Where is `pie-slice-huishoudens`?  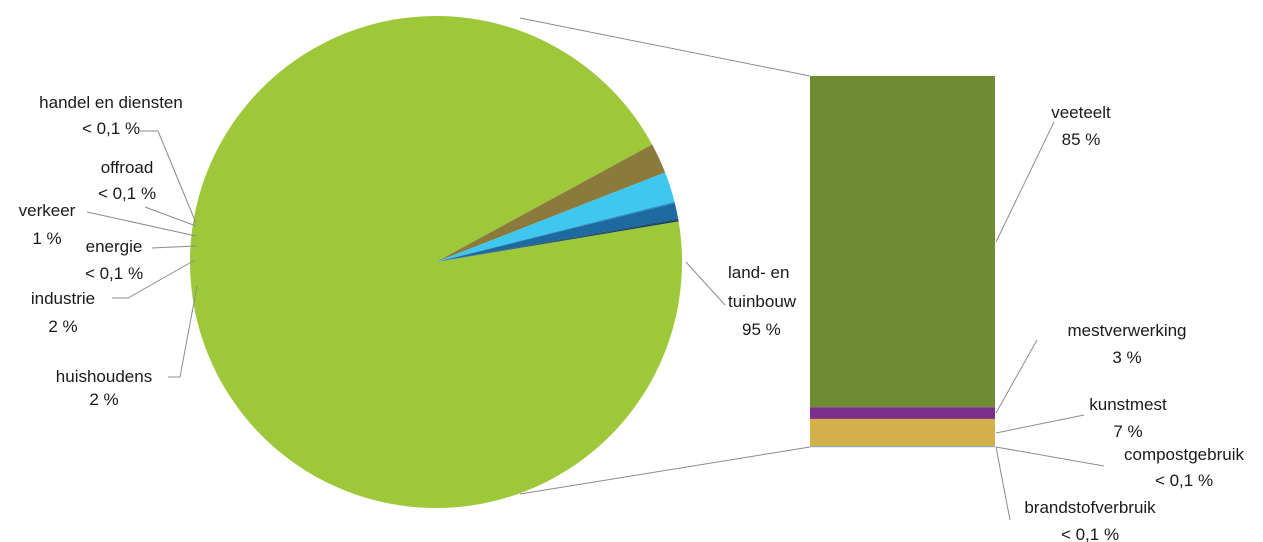 pie-slice-huishoudens is located at coordinates (551, 203).